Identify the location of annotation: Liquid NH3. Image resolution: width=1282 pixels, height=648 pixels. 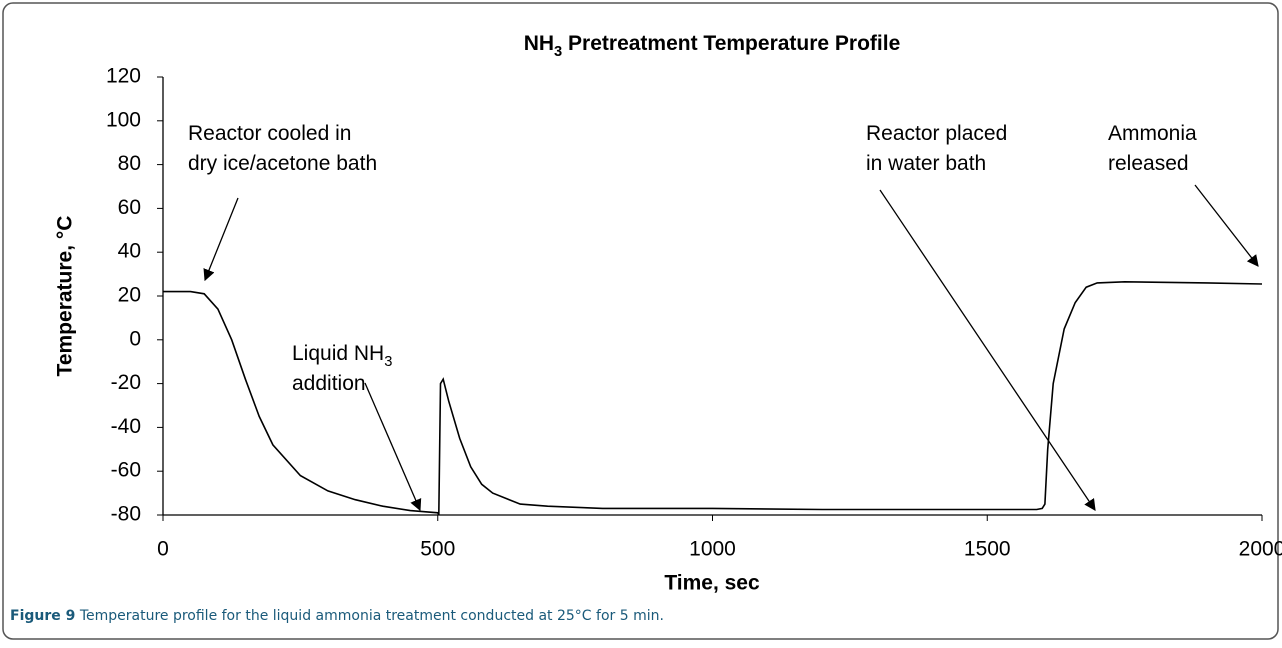
(342, 356).